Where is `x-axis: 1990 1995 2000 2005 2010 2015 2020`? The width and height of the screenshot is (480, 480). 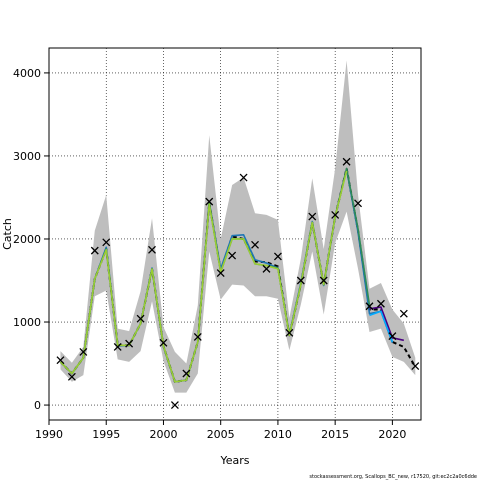 x-axis: 1990 1995 2000 2005 2010 2015 2020 is located at coordinates (220, 430).